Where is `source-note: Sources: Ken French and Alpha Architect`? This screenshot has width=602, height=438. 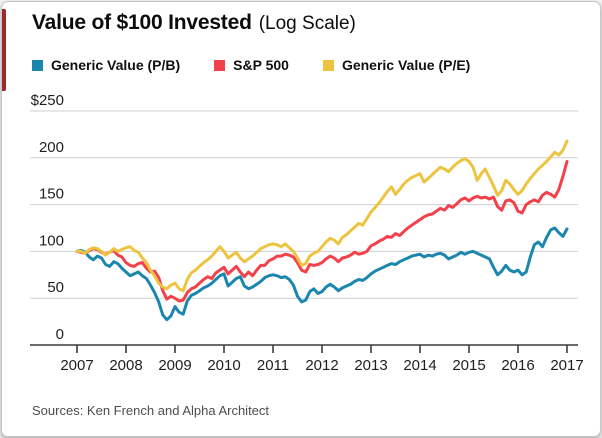
source-note: Sources: Ken French and Alpha Architect is located at coordinates (151, 410).